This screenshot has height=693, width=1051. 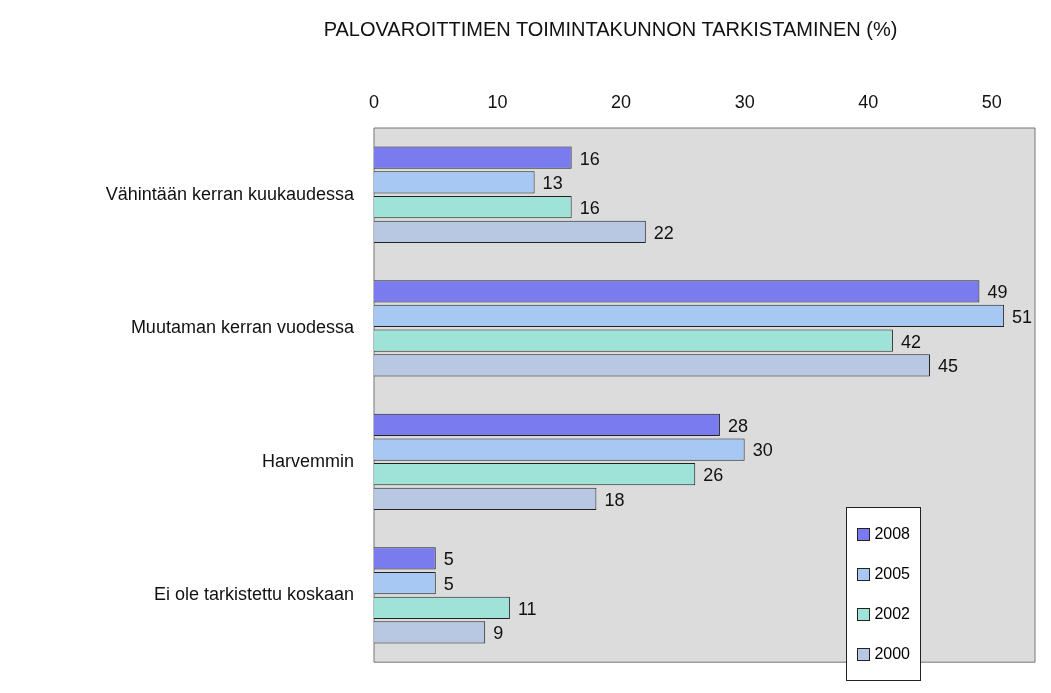 I want to click on x-tick-label: 30, so click(x=744, y=102).